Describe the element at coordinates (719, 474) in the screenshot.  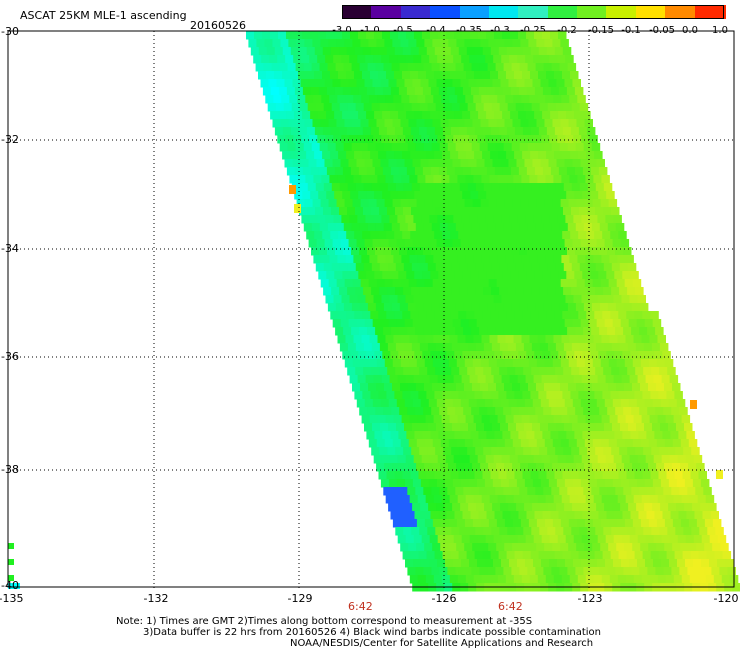
I see `swath-cell-highlight` at that location.